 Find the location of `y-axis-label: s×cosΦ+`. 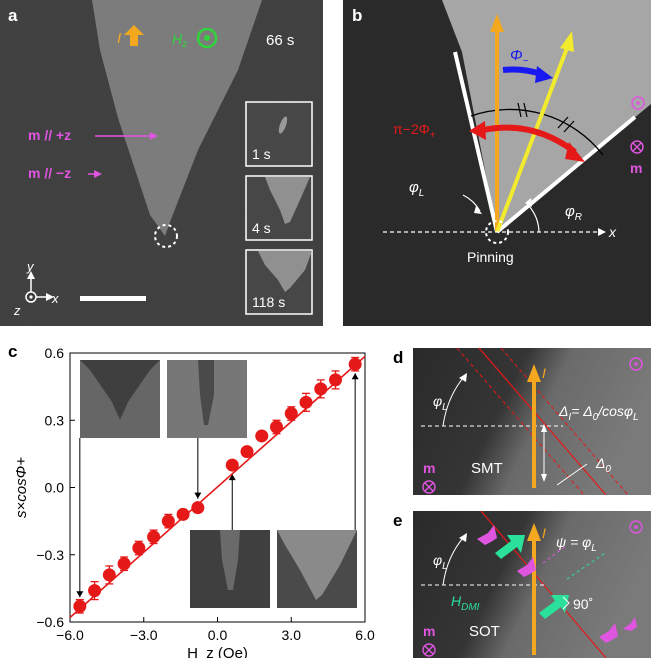

y-axis-label: s×cosΦ+ is located at coordinates (21, 487).